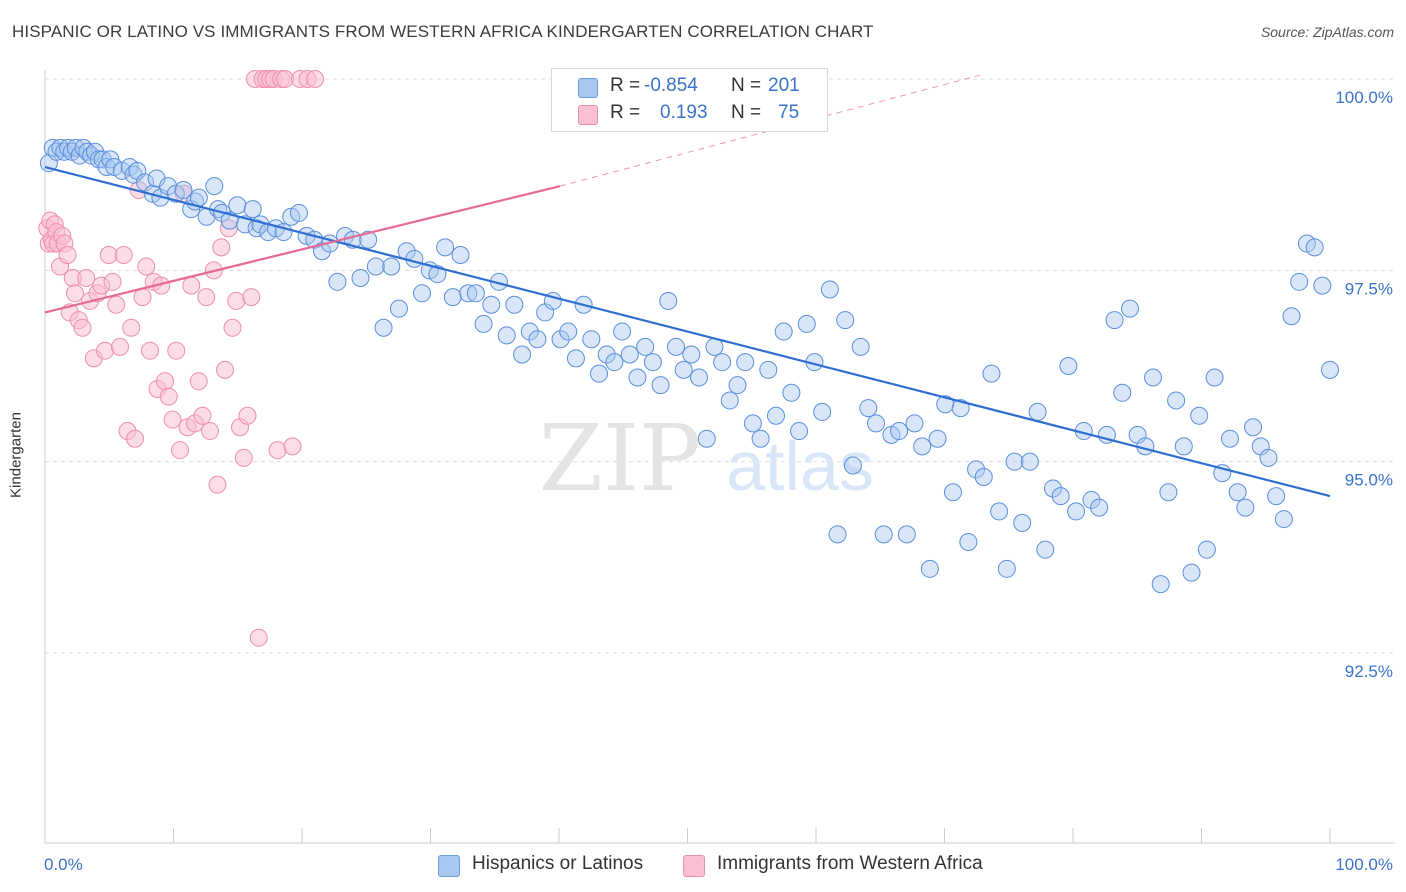 Image resolution: width=1406 pixels, height=892 pixels. I want to click on legend-swatch-pink, so click(588, 115).